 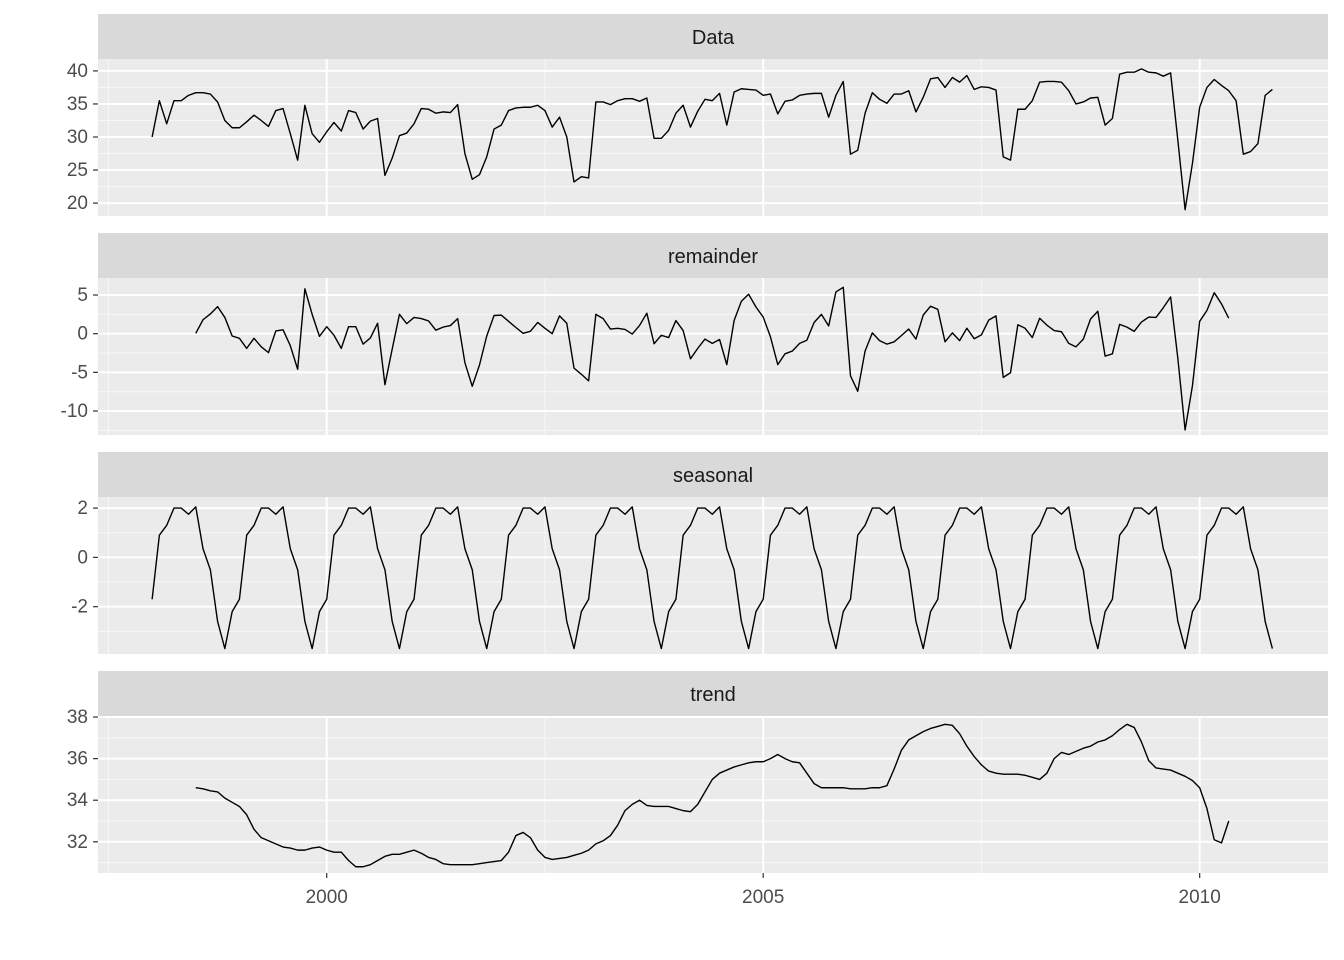 What do you see at coordinates (78, 800) in the screenshot?
I see `y-tick-label: 34` at bounding box center [78, 800].